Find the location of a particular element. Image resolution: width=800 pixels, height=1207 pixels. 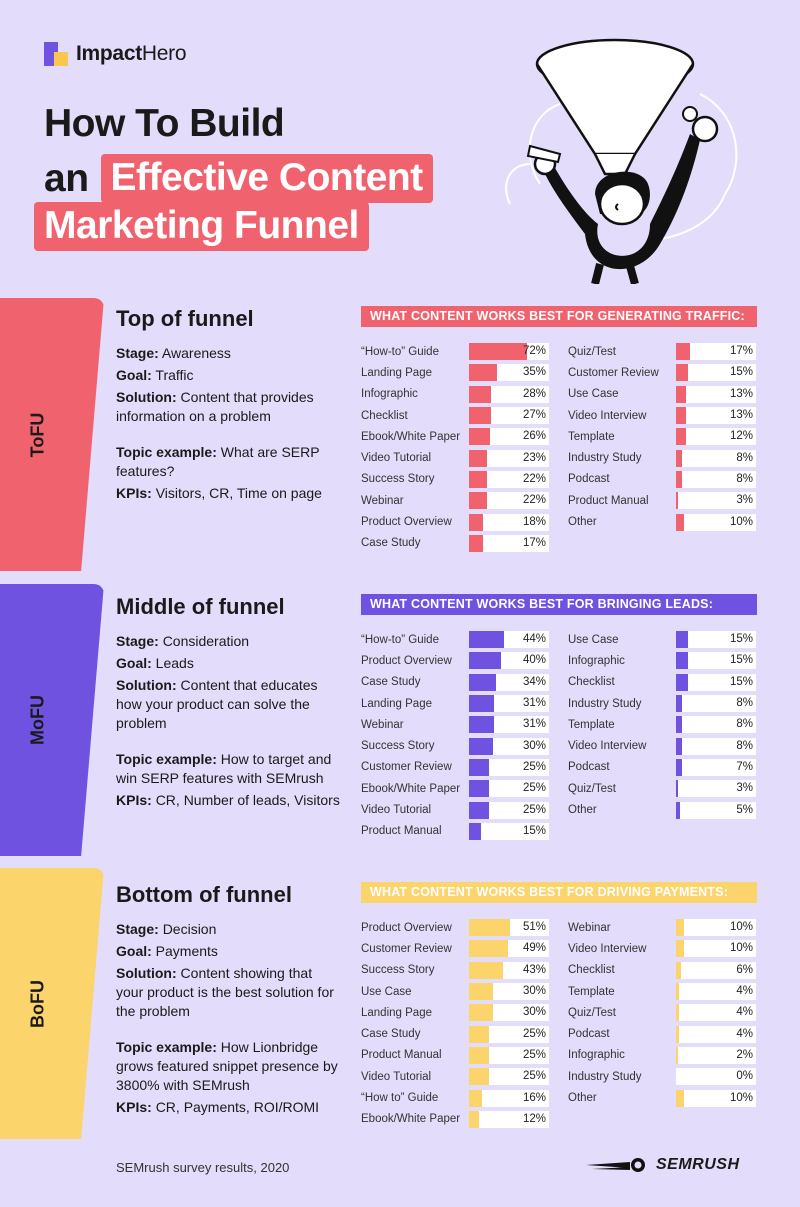

bar-row: Industry Study 0% is located at coordinates (662, 1076).